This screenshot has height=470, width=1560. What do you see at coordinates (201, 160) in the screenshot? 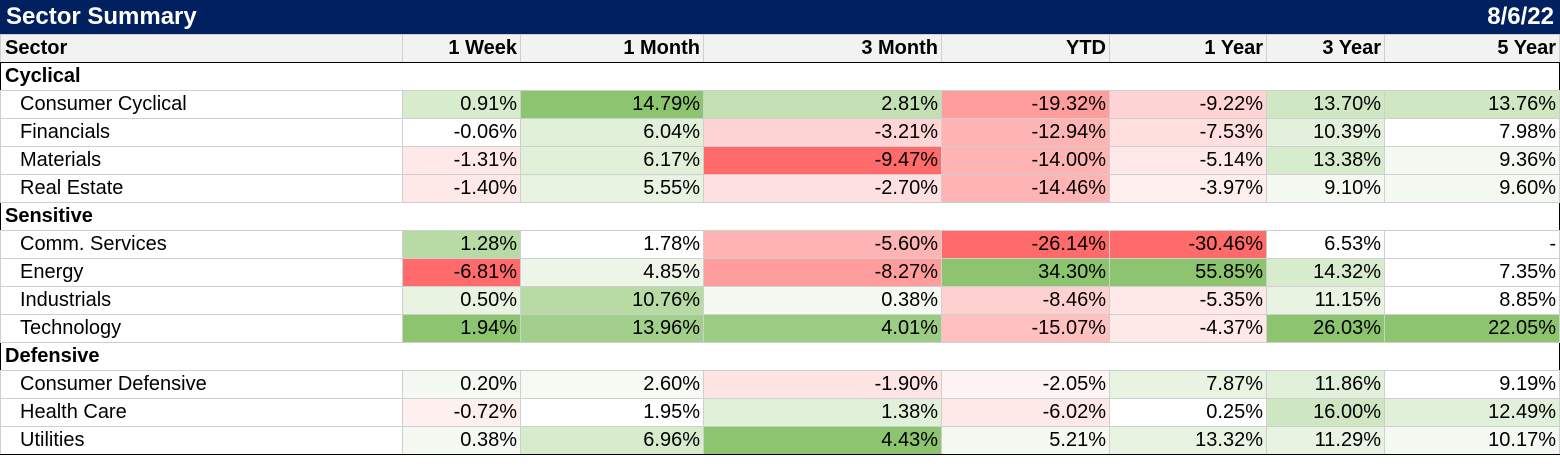
I see `sector-name: Materials` at bounding box center [201, 160].